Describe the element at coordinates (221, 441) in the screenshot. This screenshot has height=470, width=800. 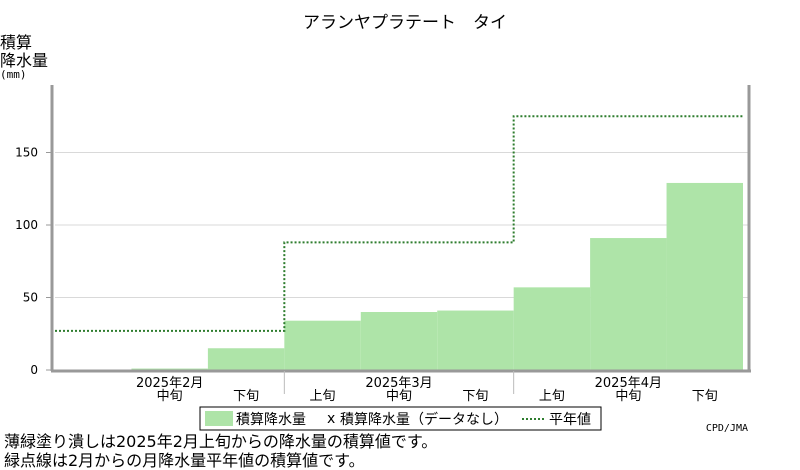
I see `note-line-1: 薄緑塗り潰しは2025年2月上旬からの降水量の積算値です。` at that location.